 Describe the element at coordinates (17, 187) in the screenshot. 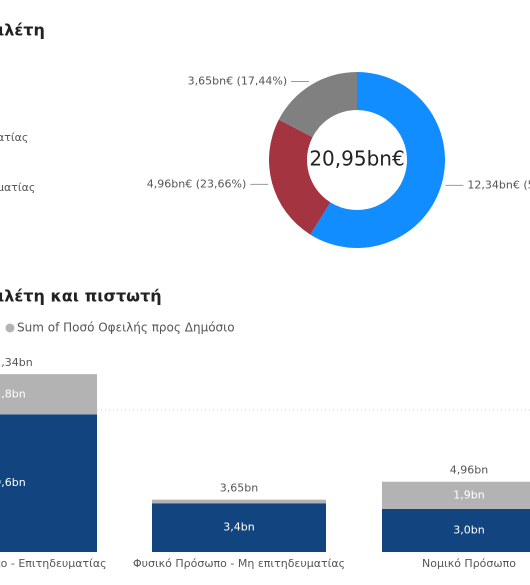

I see `legend-item: ματίας` at that location.